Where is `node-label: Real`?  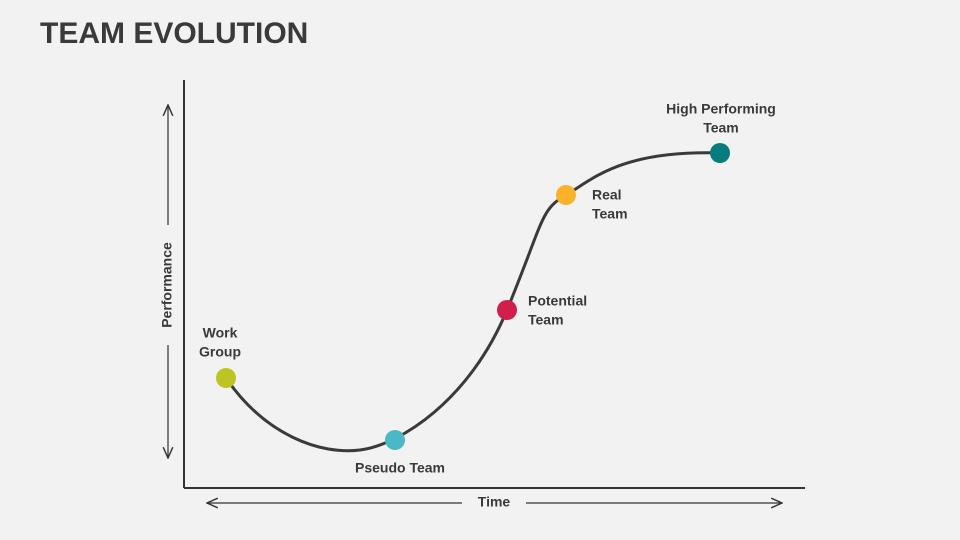 node-label: Real is located at coordinates (607, 195).